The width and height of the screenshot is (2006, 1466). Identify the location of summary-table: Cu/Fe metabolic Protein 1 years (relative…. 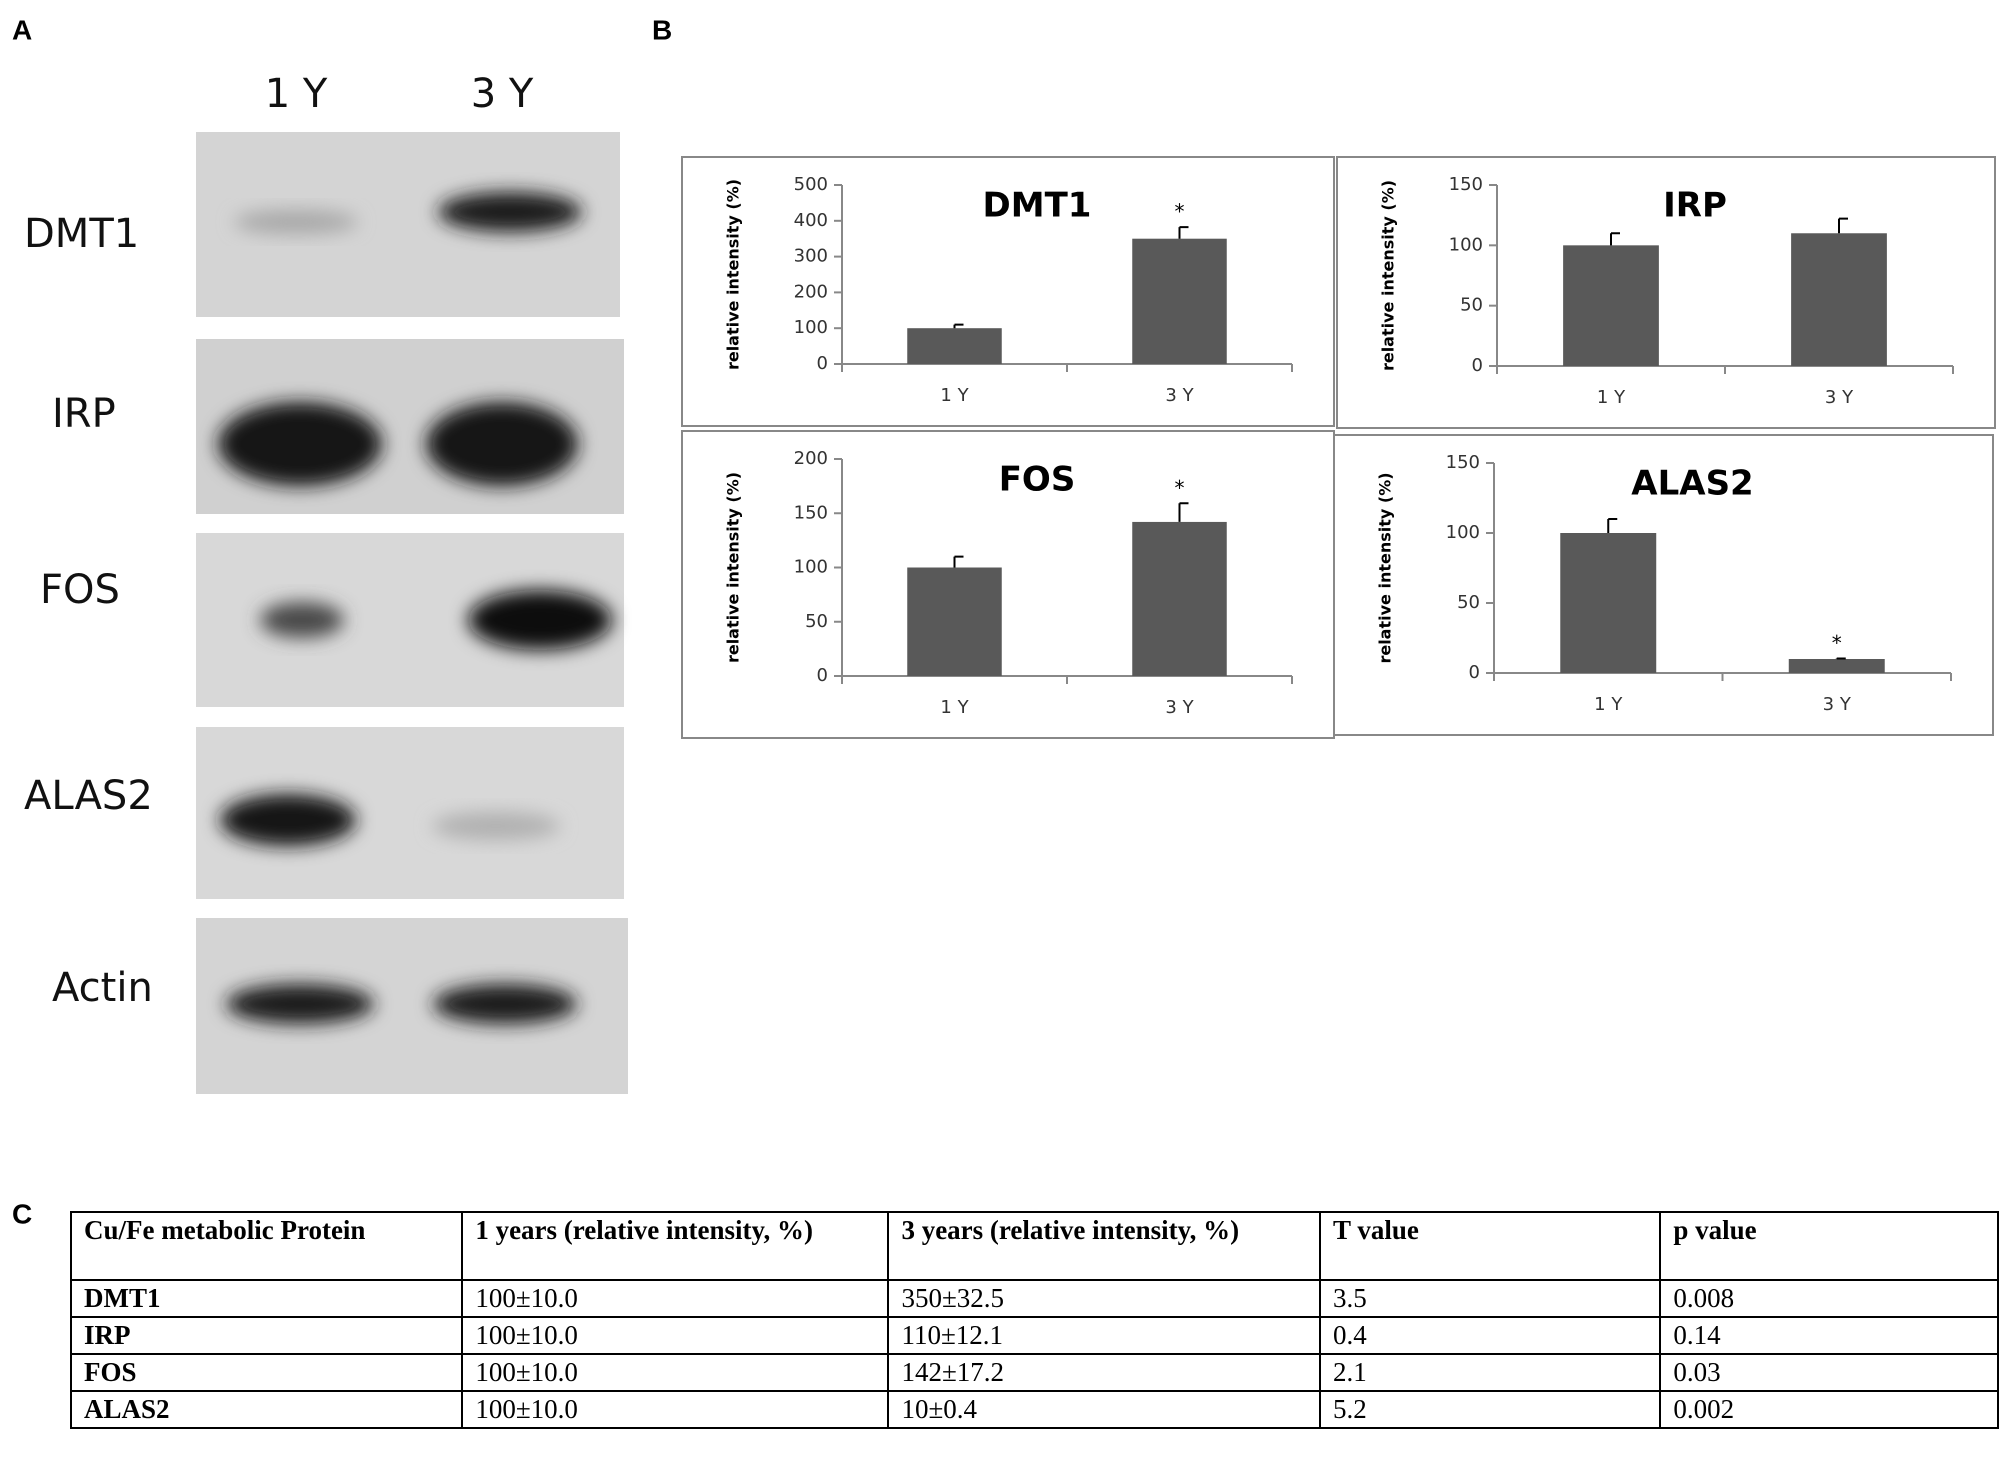
(1034, 1320).